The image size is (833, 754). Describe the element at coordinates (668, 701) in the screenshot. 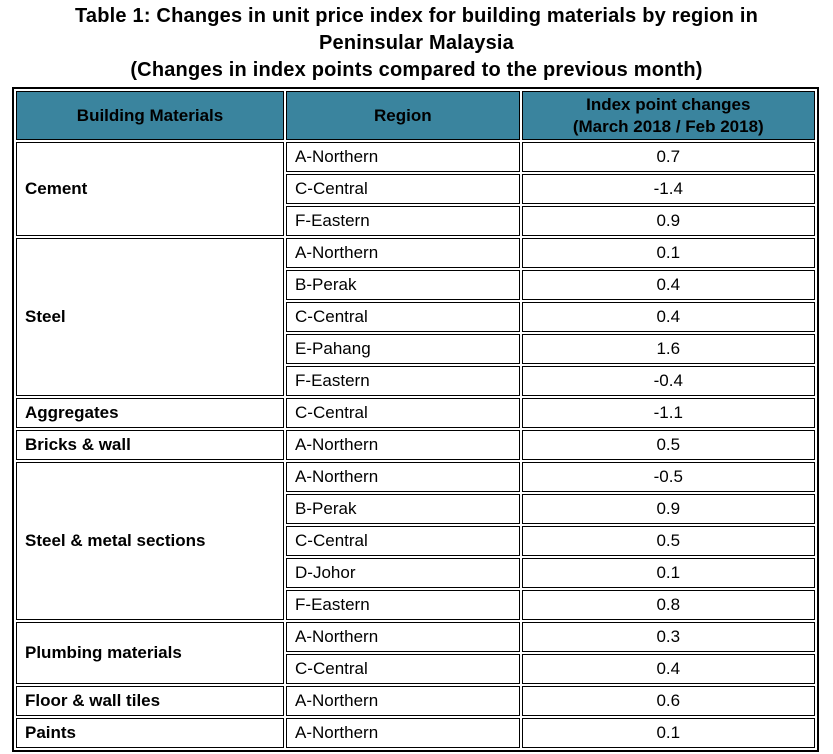

I see `index-change-cell: 0.6` at that location.